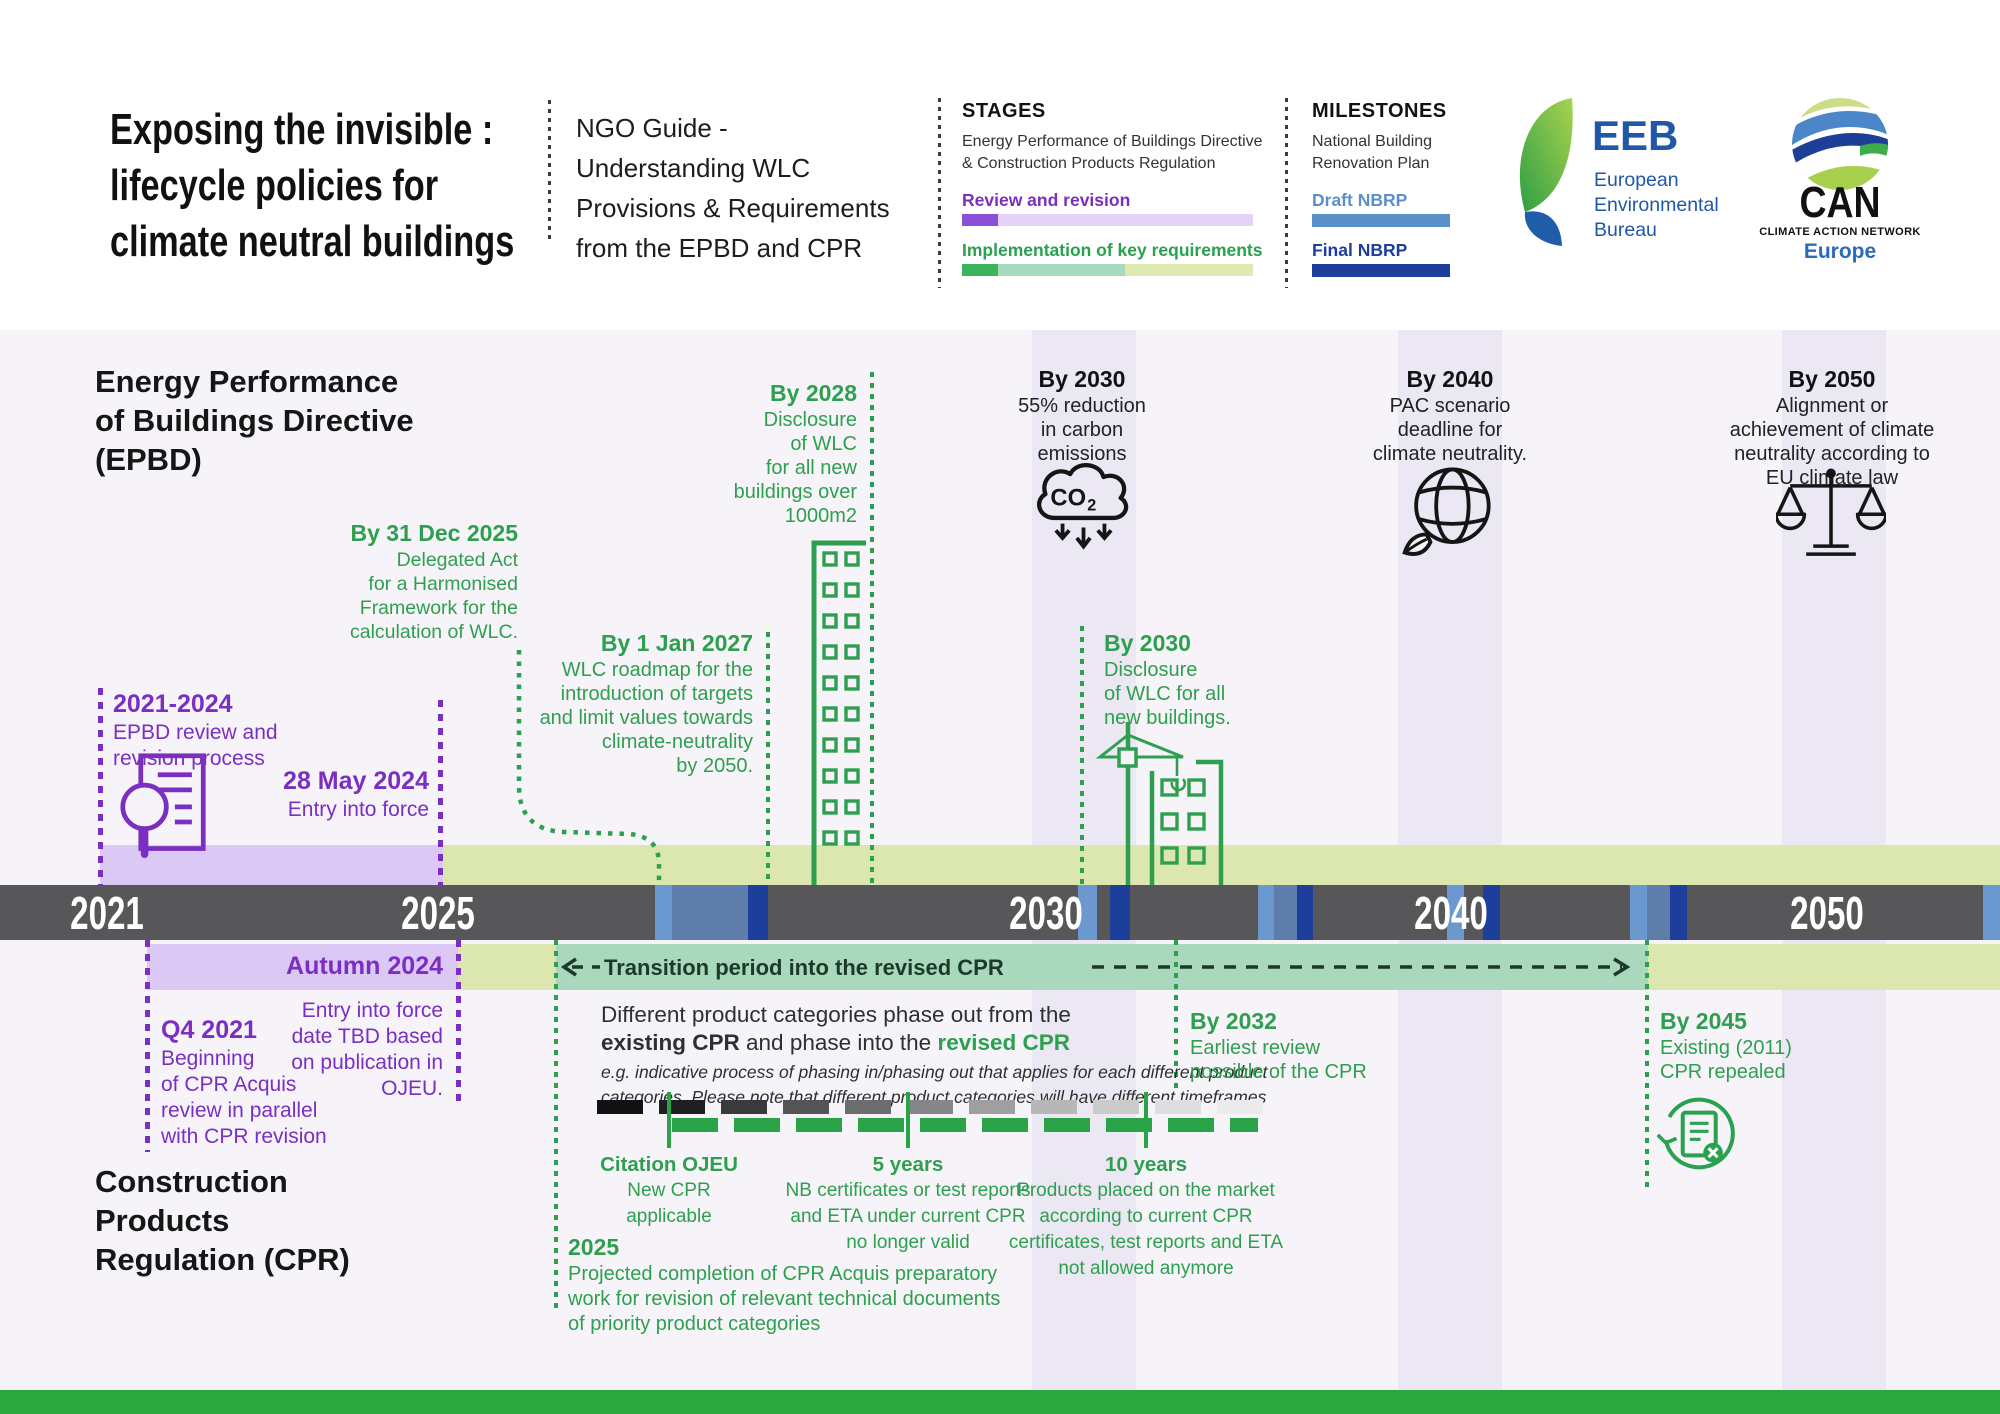  Describe the element at coordinates (1167, 718) in the screenshot. I see `event-line: new buildings.` at that location.